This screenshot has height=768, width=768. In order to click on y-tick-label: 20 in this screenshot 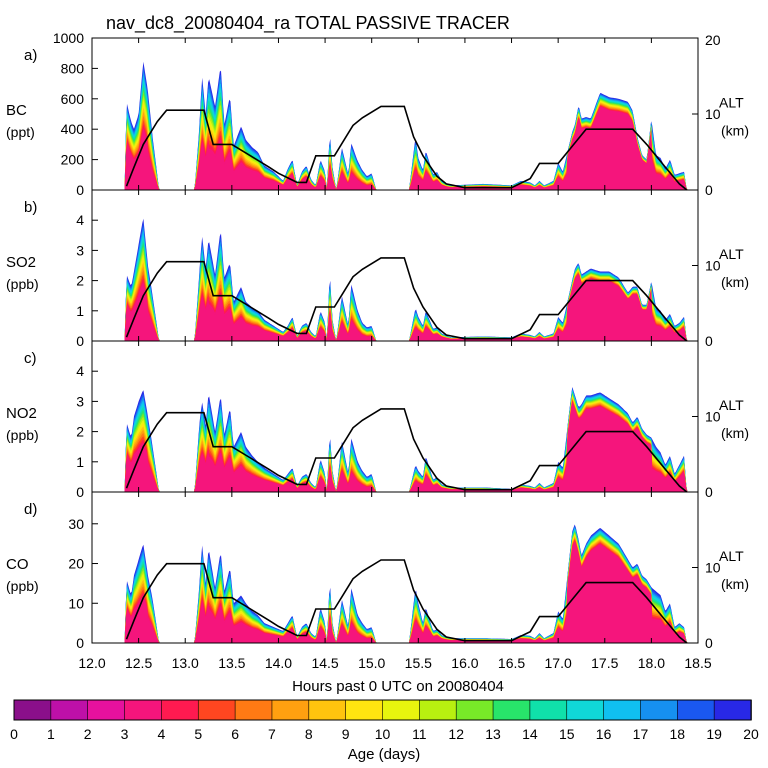, I will do `click(76, 564)`.